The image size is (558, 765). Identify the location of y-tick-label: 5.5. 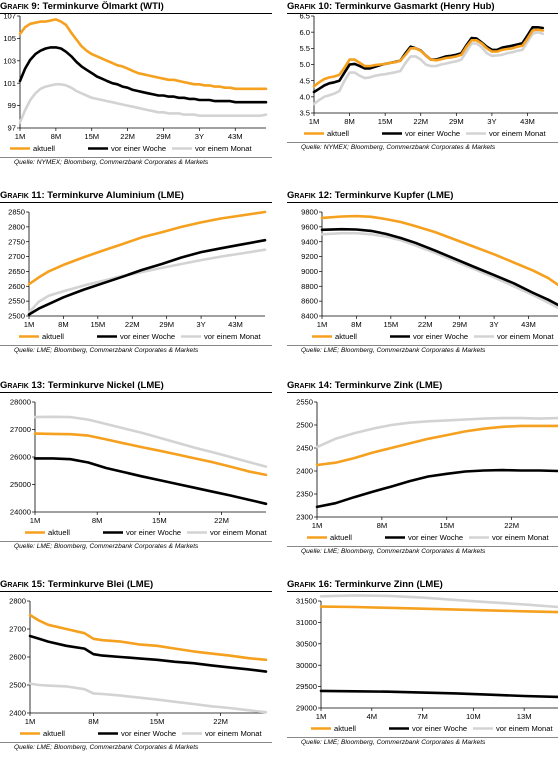
(304, 48).